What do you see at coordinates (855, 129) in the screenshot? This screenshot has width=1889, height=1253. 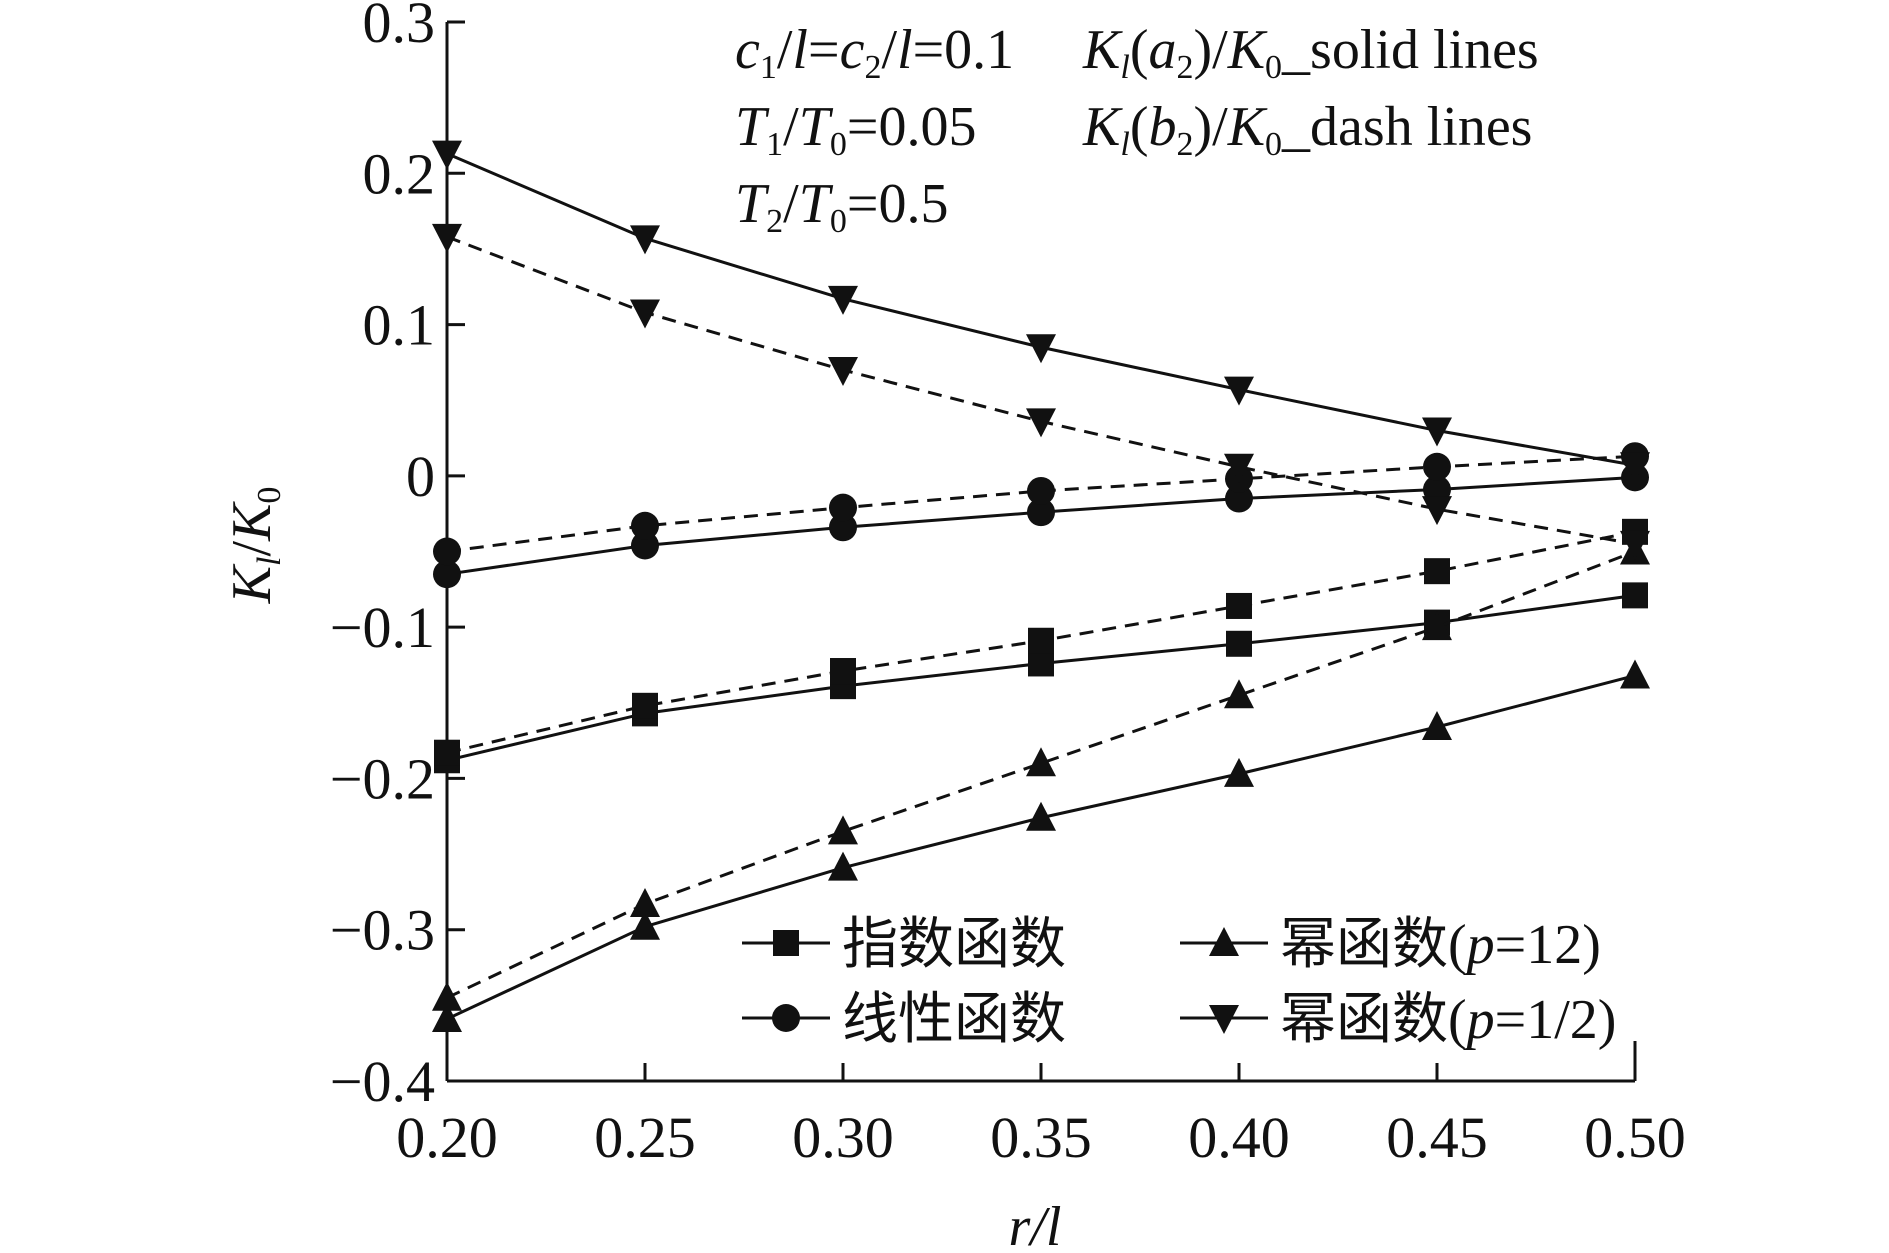 I see `annotation-params-2: T1/T0=0.05` at bounding box center [855, 129].